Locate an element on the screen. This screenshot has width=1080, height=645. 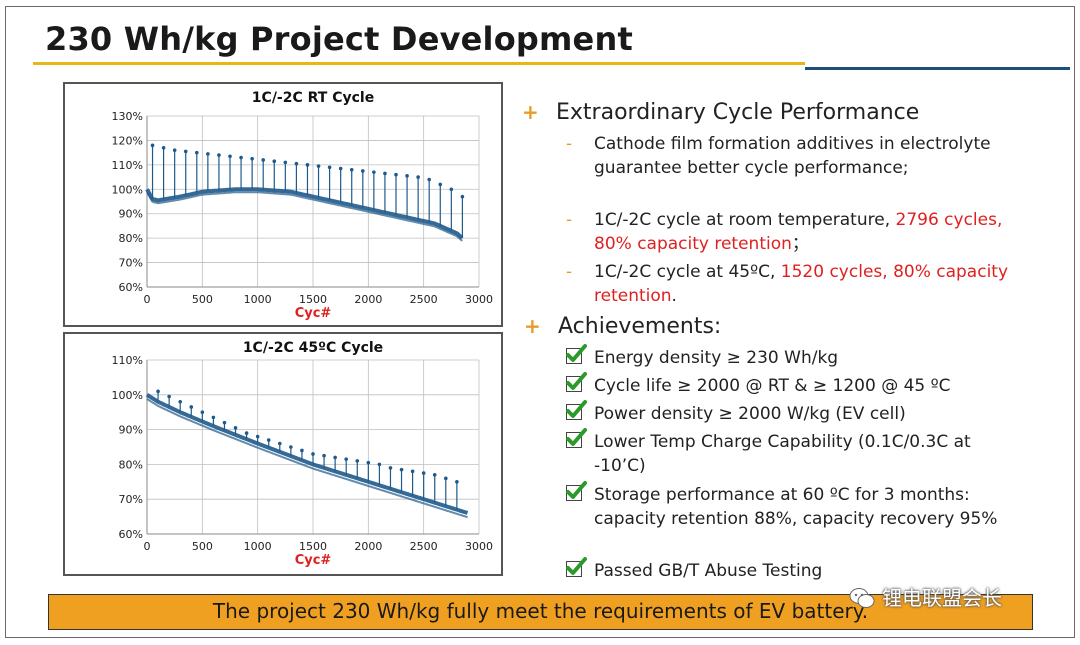
y-tick-label: 60% is located at coordinates (131, 287).